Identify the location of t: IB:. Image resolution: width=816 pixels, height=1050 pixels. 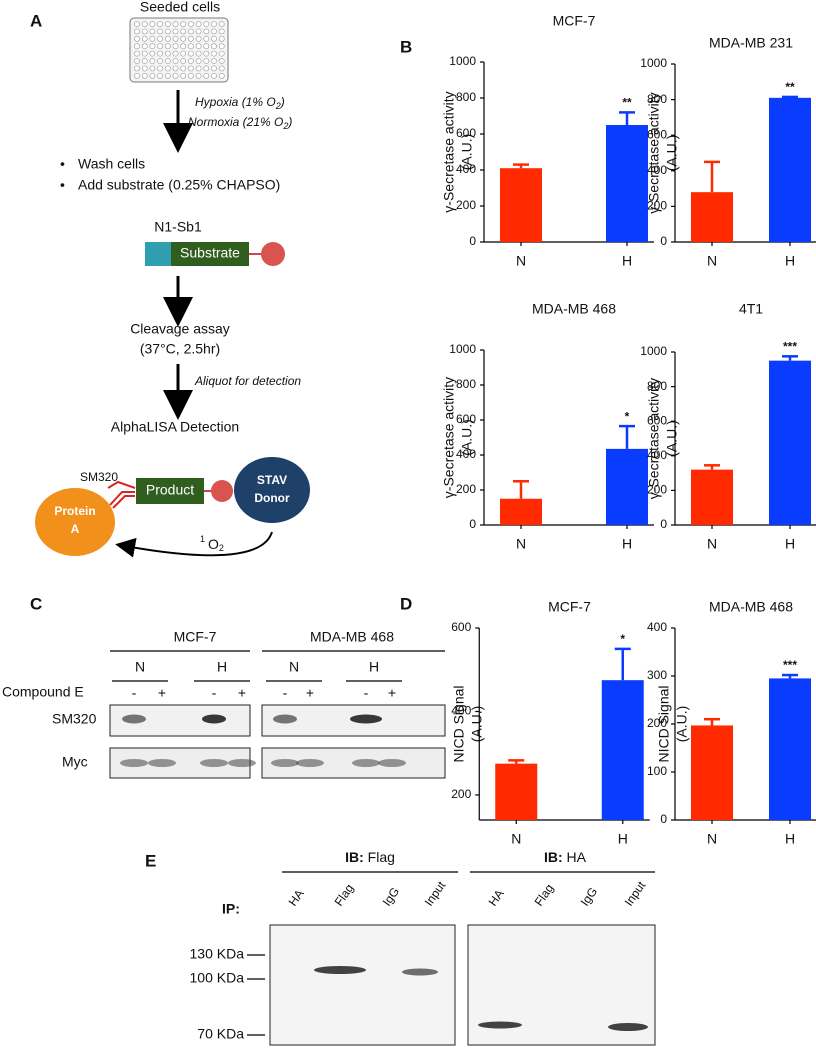
(354, 857).